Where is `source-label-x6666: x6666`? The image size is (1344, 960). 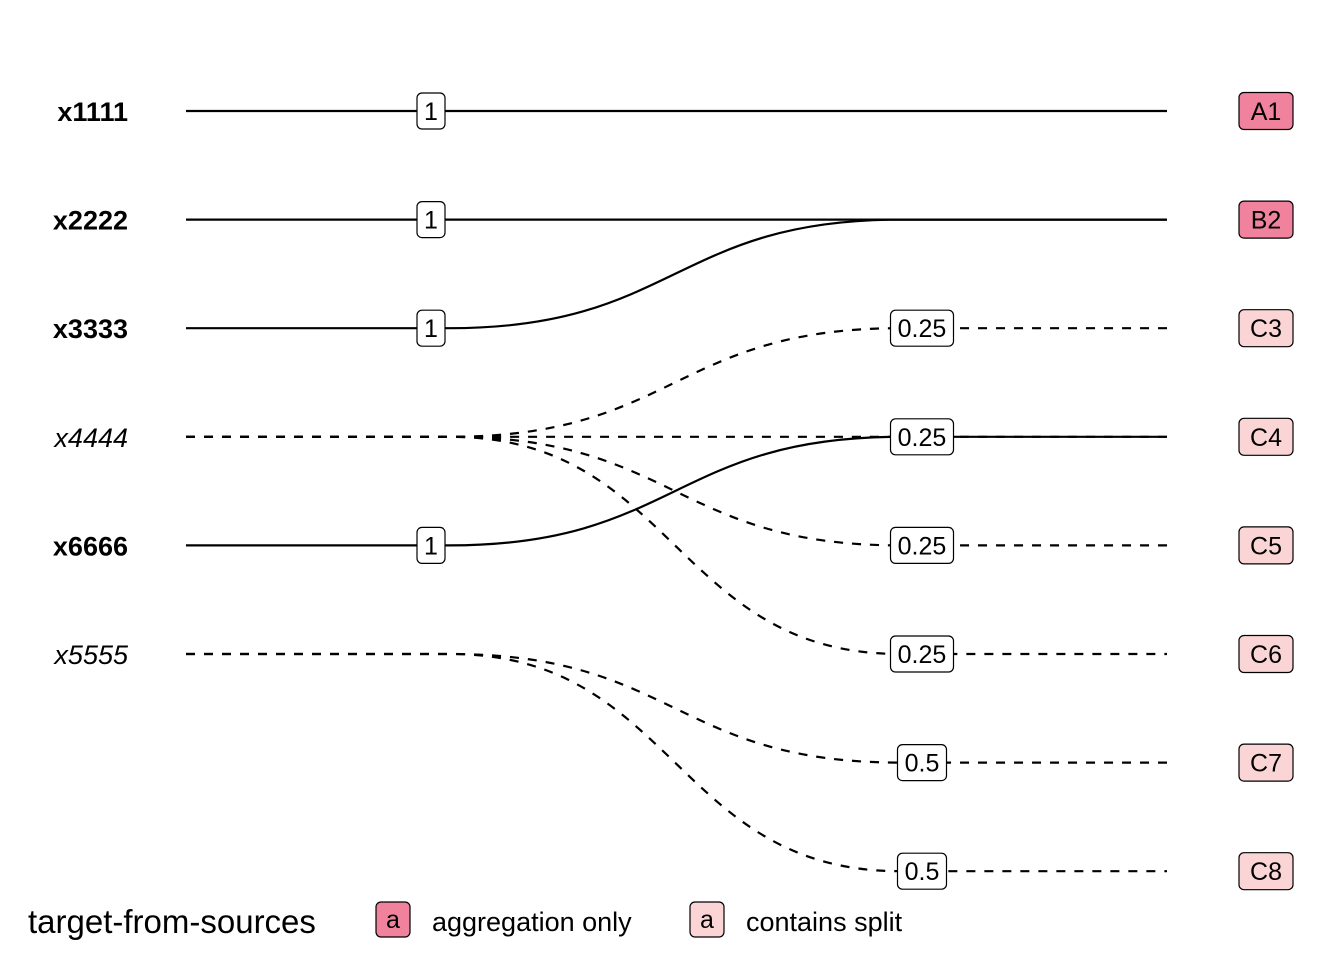
source-label-x6666: x6666 is located at coordinates (90, 546).